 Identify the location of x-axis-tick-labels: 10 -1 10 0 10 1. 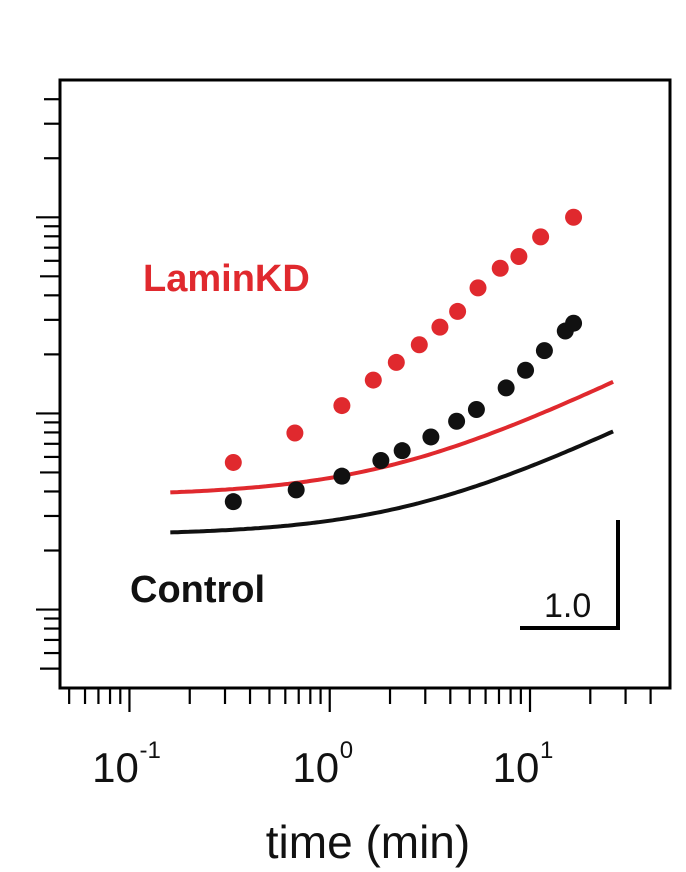
(322, 764).